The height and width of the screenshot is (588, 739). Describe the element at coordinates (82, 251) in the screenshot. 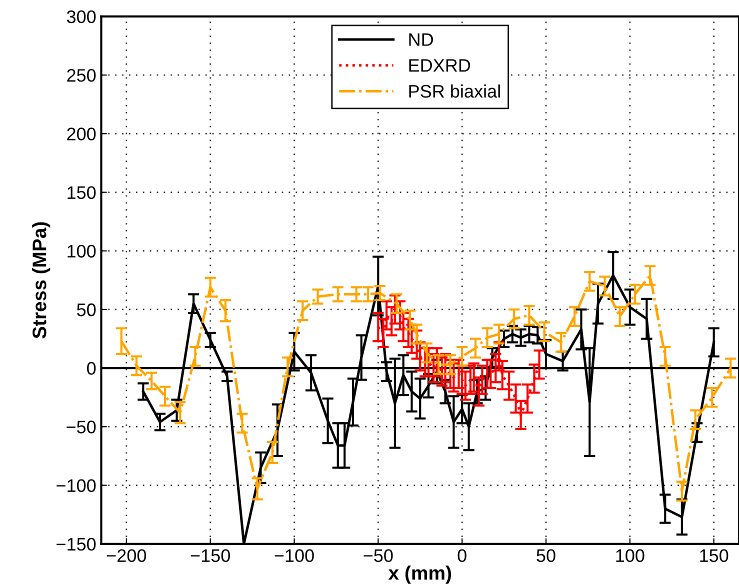

I see `y-tick-label: 100` at that location.